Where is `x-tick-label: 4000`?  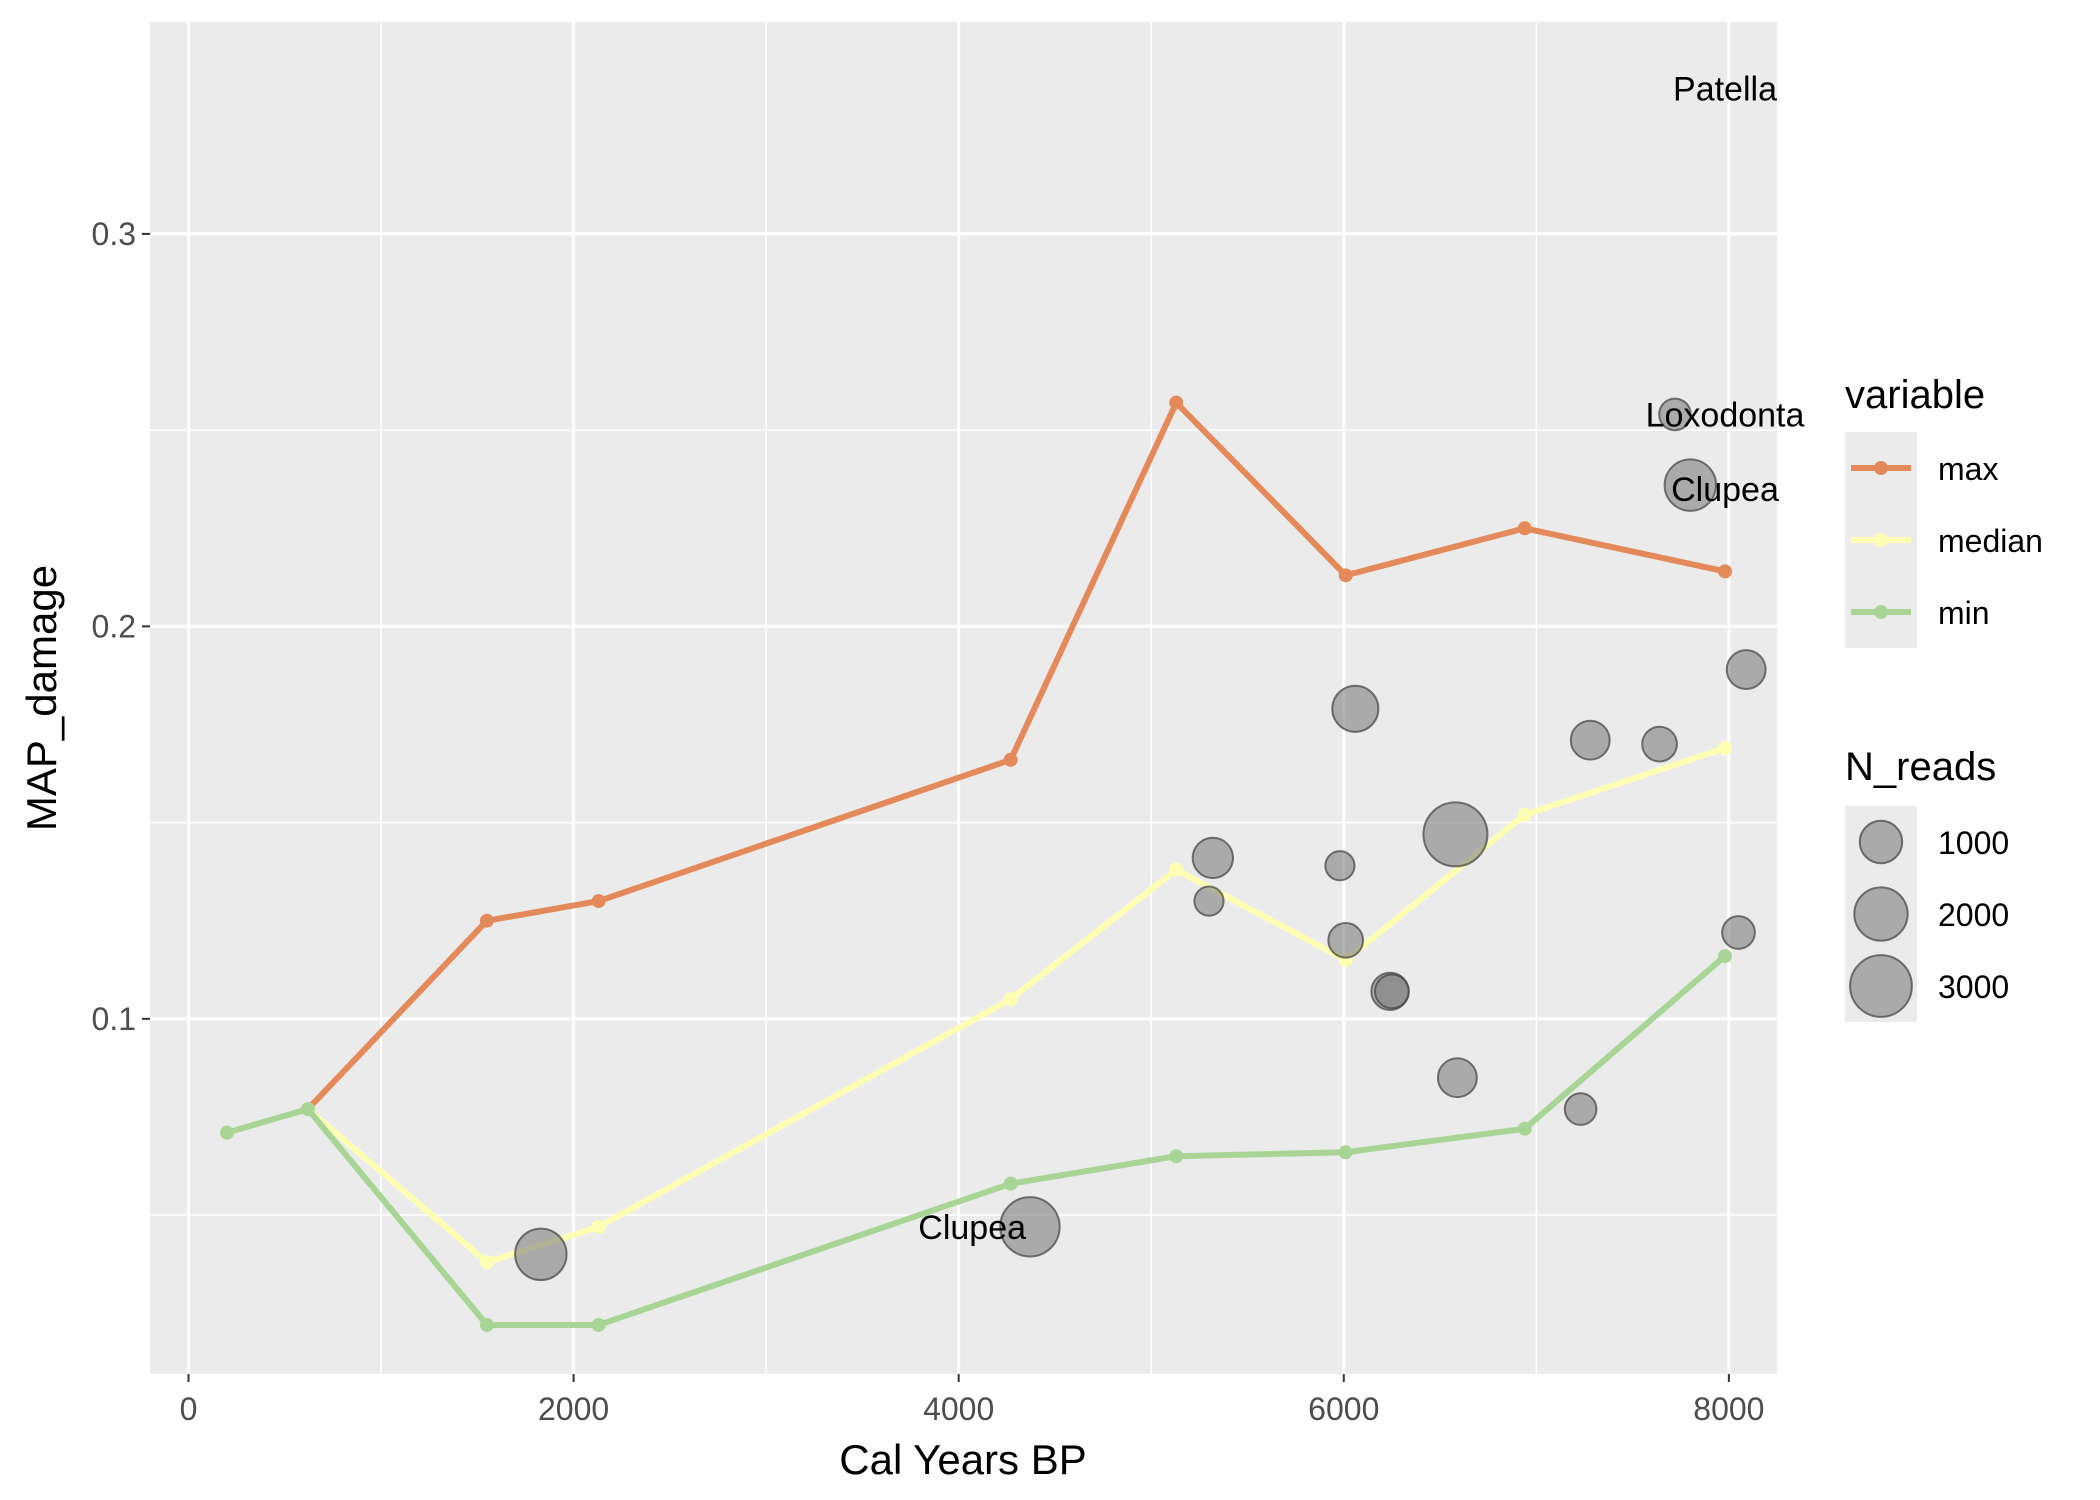
x-tick-label: 4000 is located at coordinates (958, 1409).